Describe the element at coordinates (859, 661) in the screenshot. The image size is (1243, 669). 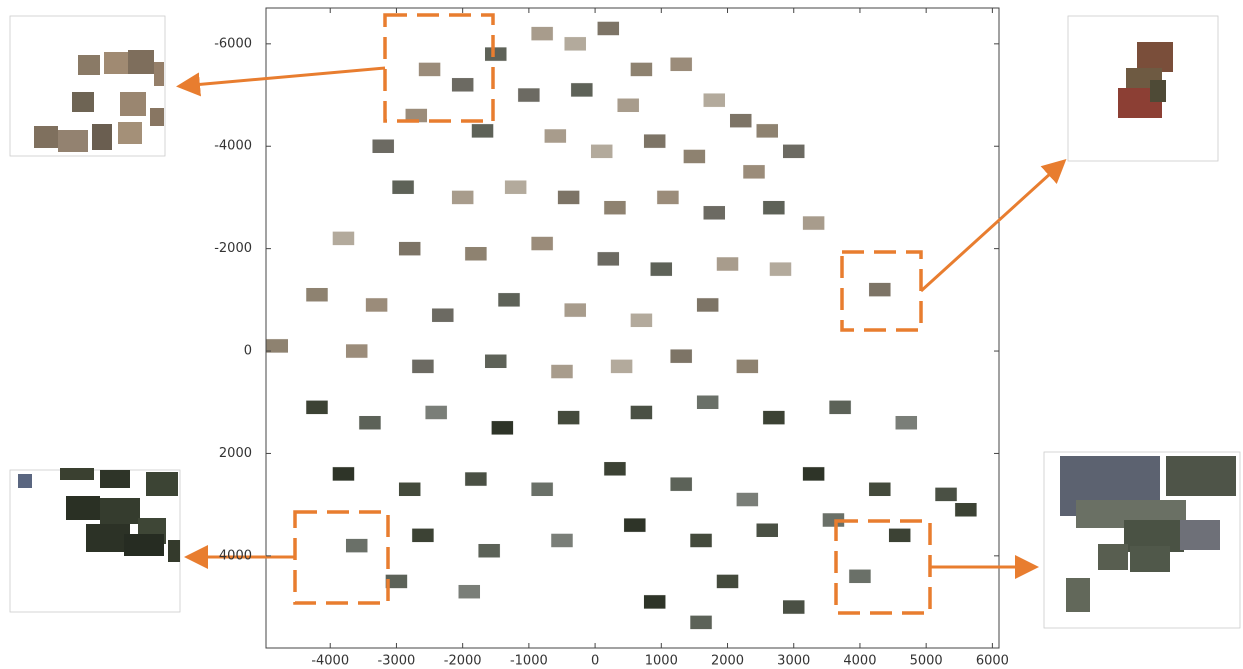
I see `x-tick-label: 4000` at that location.